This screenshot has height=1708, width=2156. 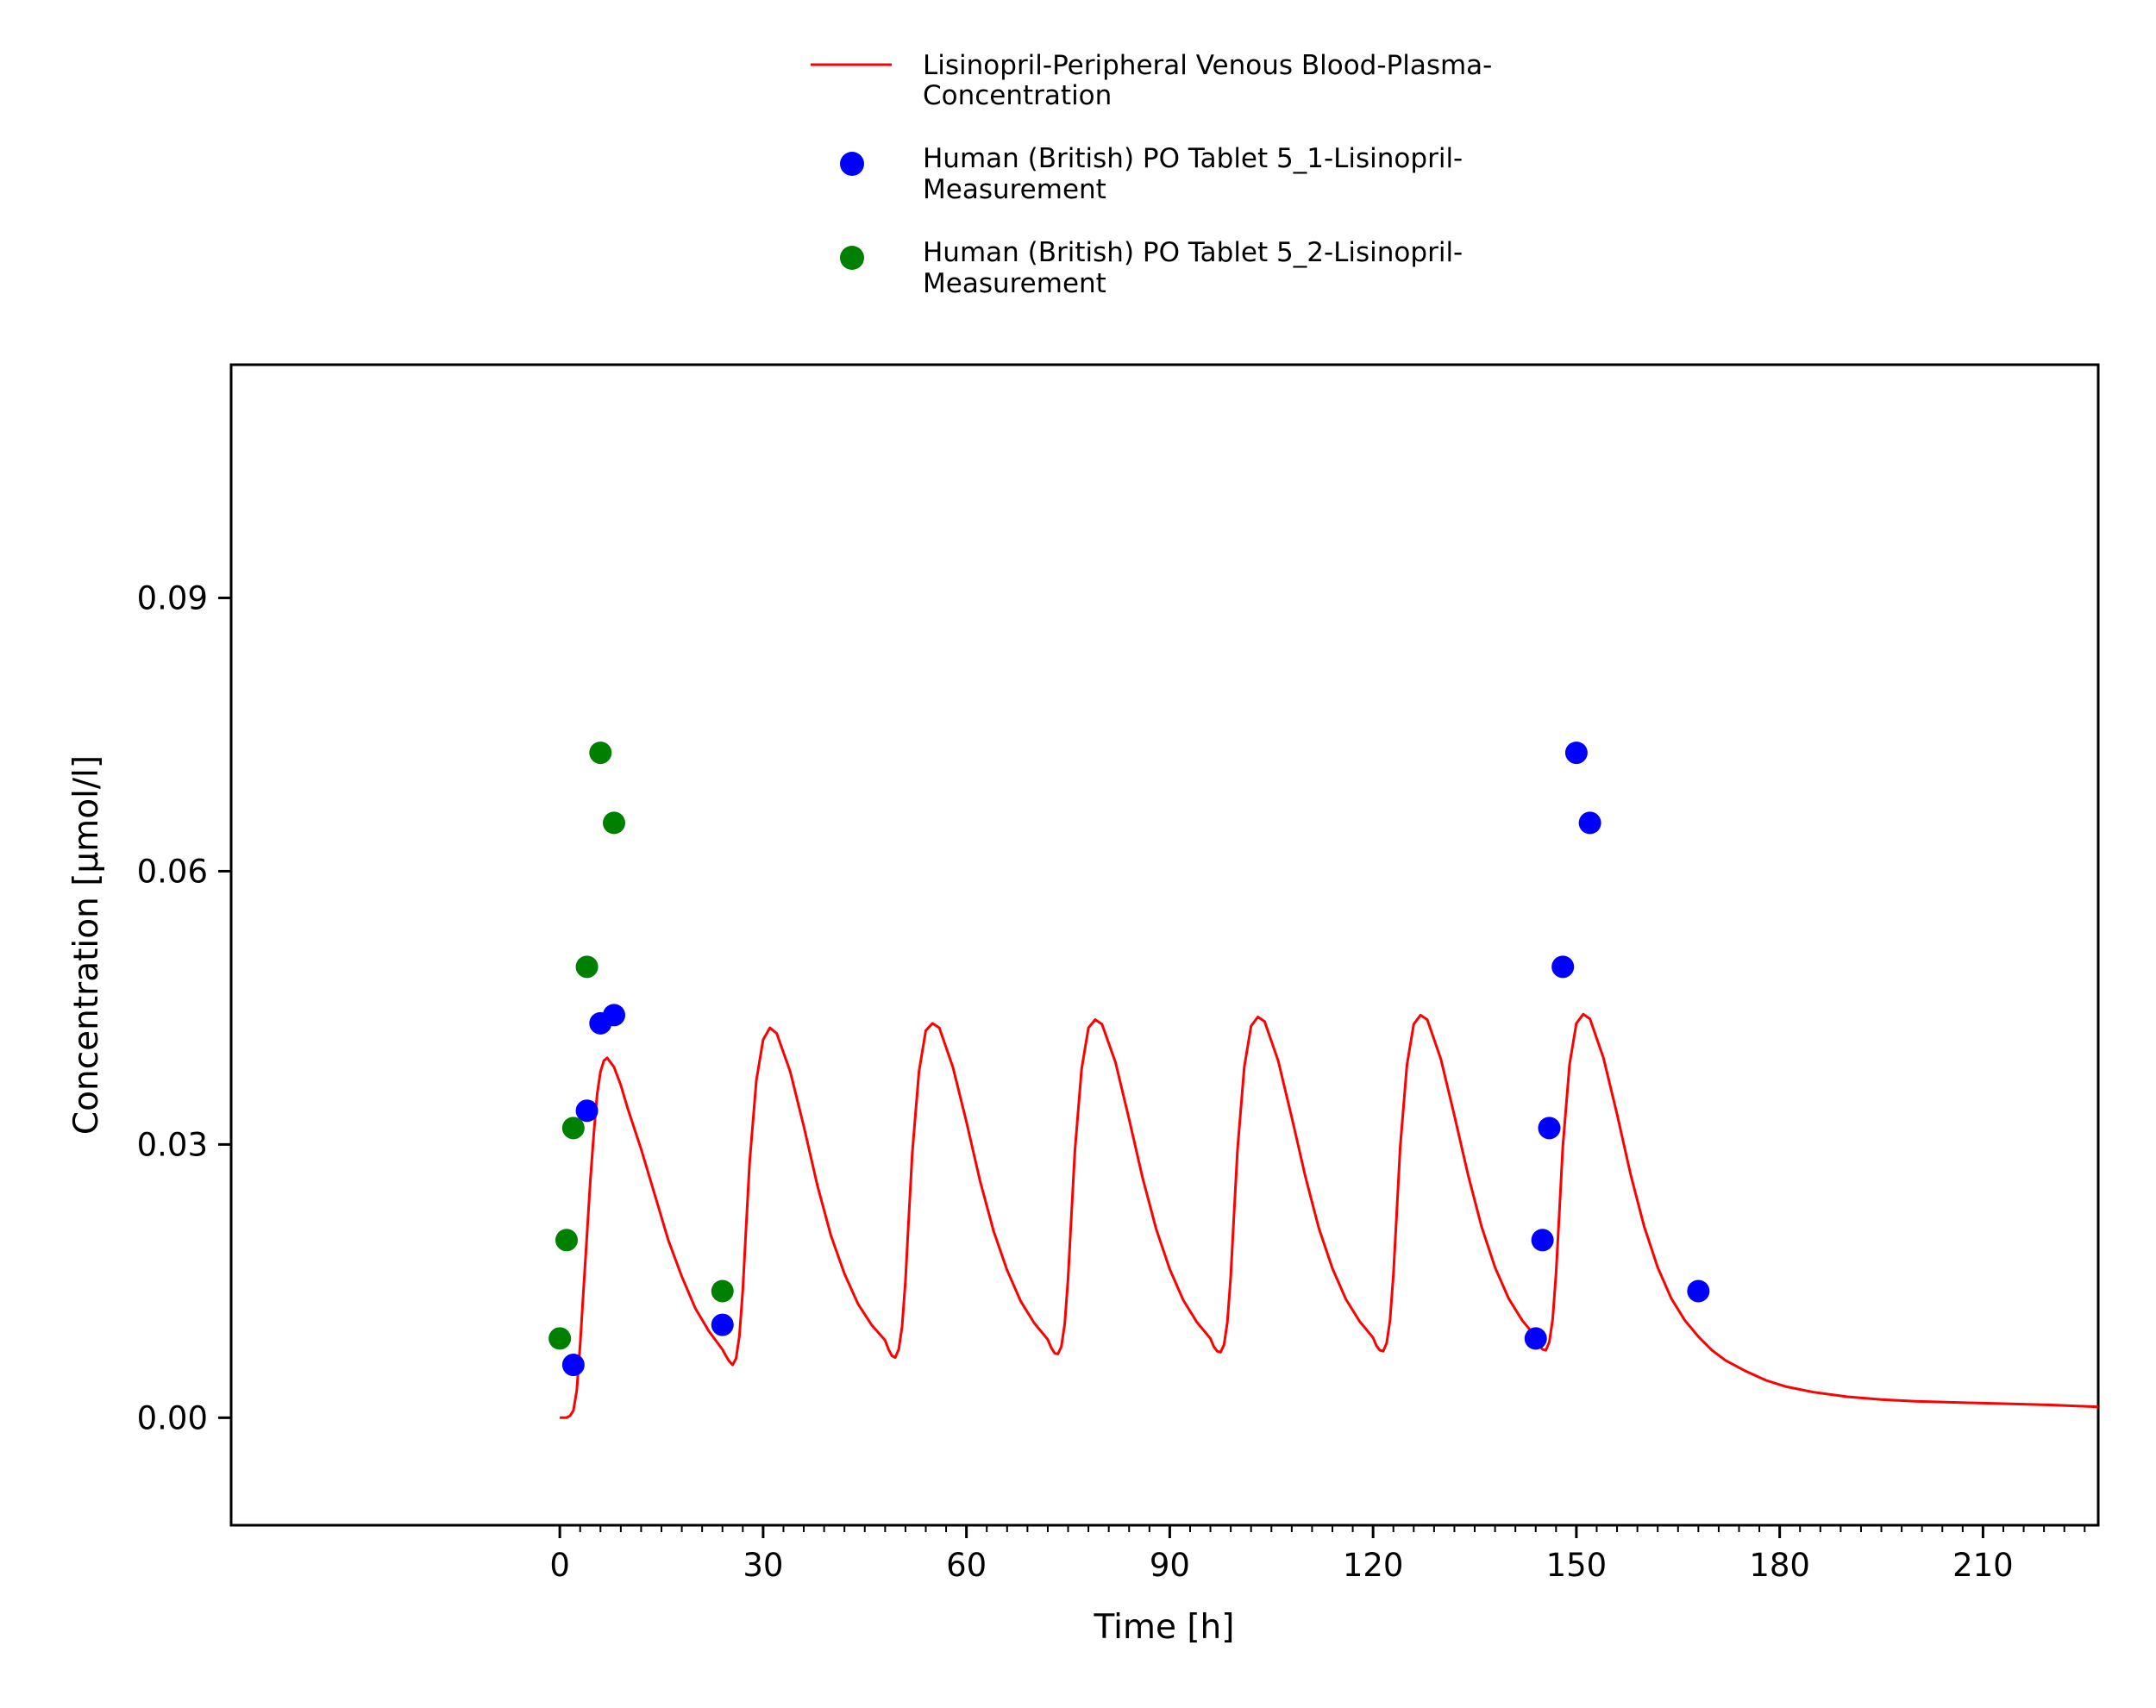 What do you see at coordinates (966, 1565) in the screenshot?
I see `x-tick-label: 60` at bounding box center [966, 1565].